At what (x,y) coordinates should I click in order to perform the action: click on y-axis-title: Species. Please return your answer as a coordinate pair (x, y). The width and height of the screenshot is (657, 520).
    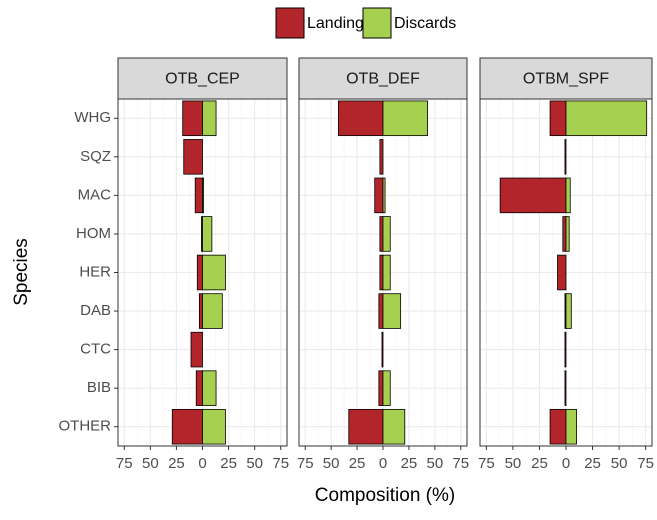
    Looking at the image, I should click on (21, 272).